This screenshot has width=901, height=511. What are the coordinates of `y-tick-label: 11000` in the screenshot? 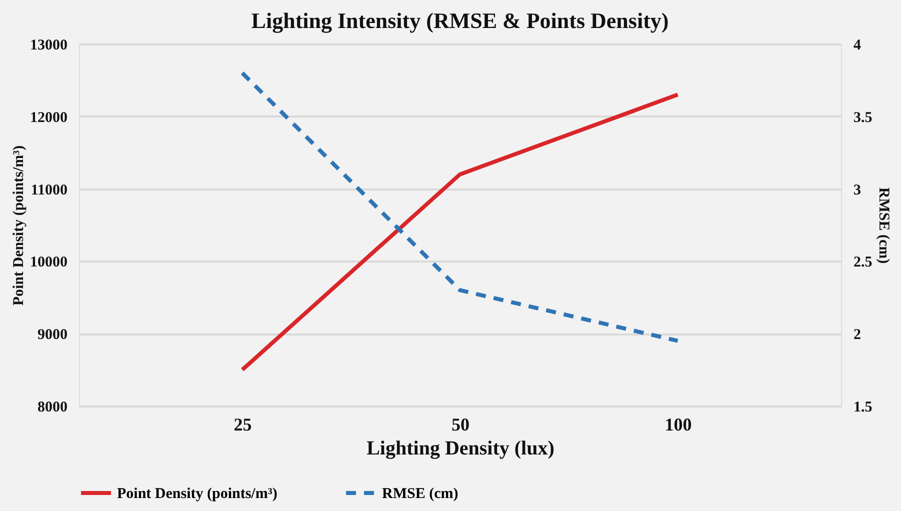 It's located at (49, 190).